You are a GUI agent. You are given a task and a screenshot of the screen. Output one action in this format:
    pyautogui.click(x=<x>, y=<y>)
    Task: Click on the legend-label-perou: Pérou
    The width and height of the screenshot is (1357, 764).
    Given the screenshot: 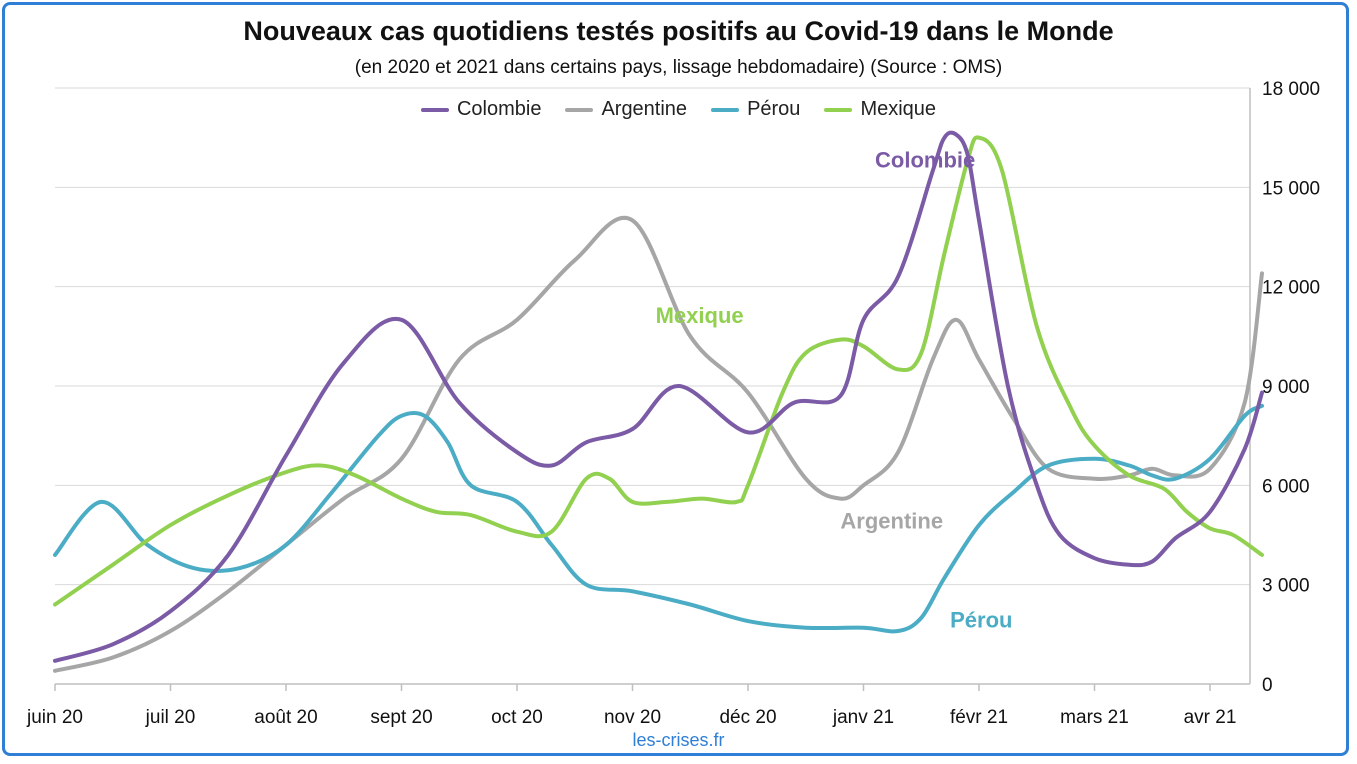 What is the action you would take?
    pyautogui.click(x=774, y=109)
    